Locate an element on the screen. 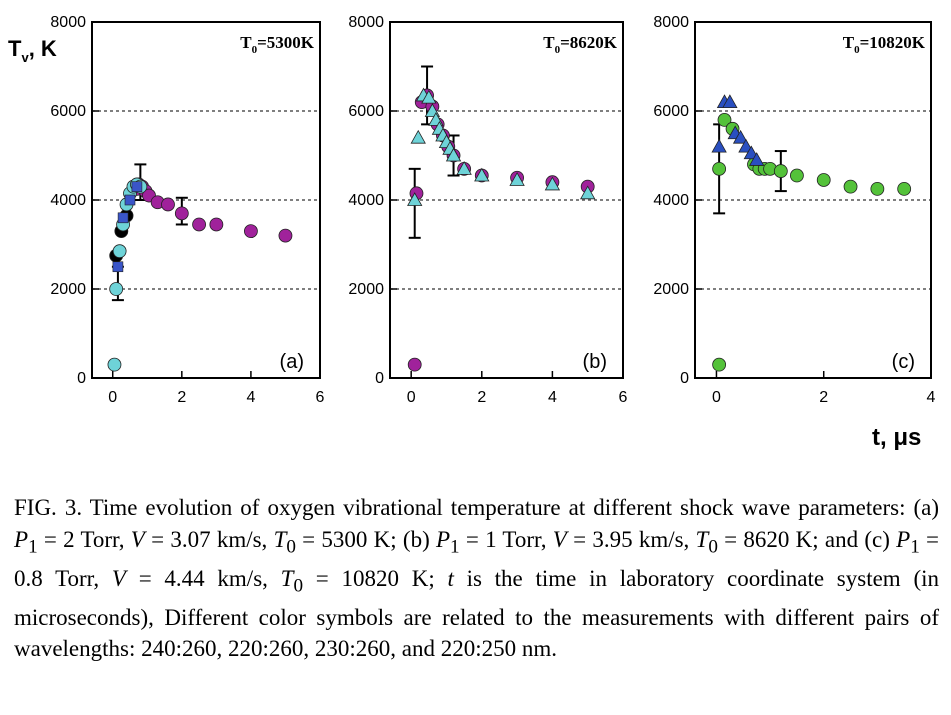 The width and height of the screenshot is (951, 715). temperature-annotation: T0=10820K is located at coordinates (884, 44).